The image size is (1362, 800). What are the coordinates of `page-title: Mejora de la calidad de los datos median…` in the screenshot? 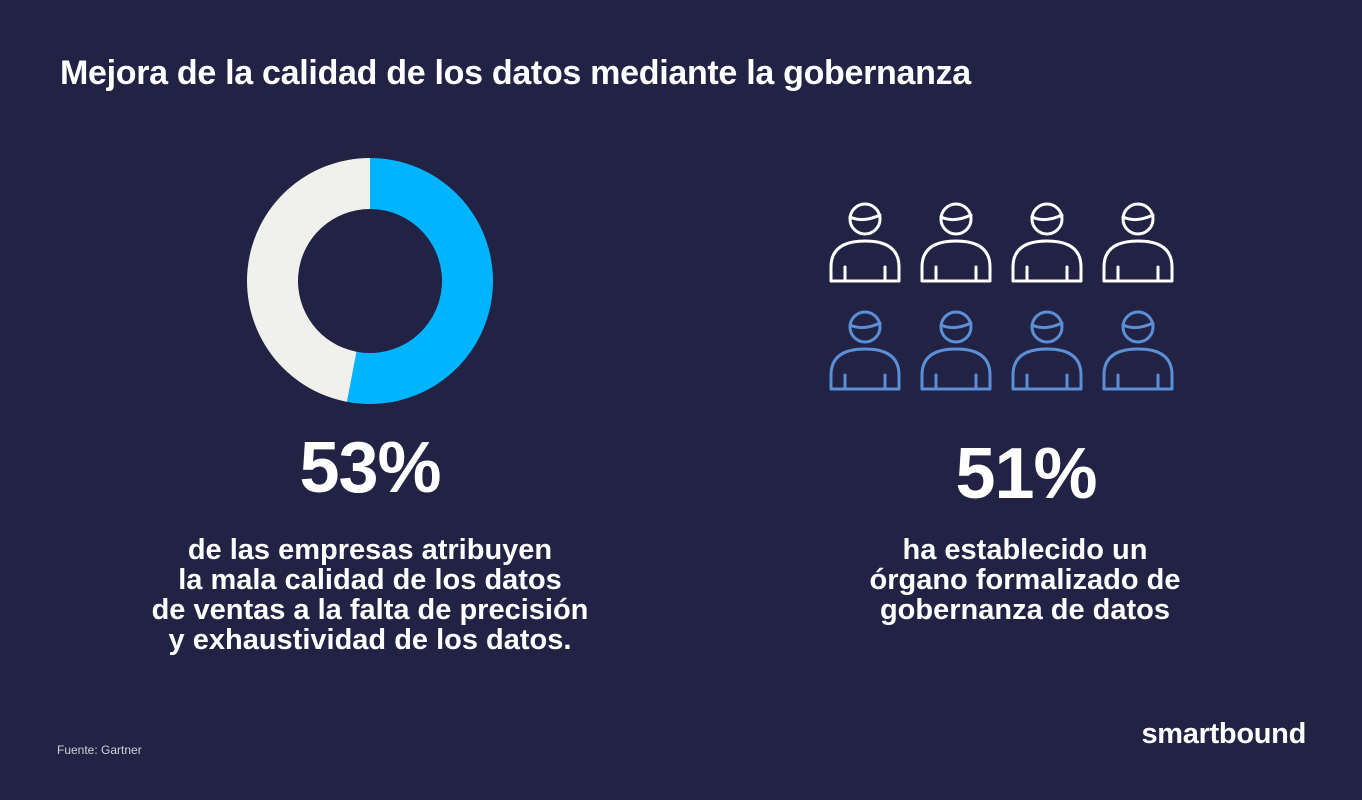 It's located at (515, 73).